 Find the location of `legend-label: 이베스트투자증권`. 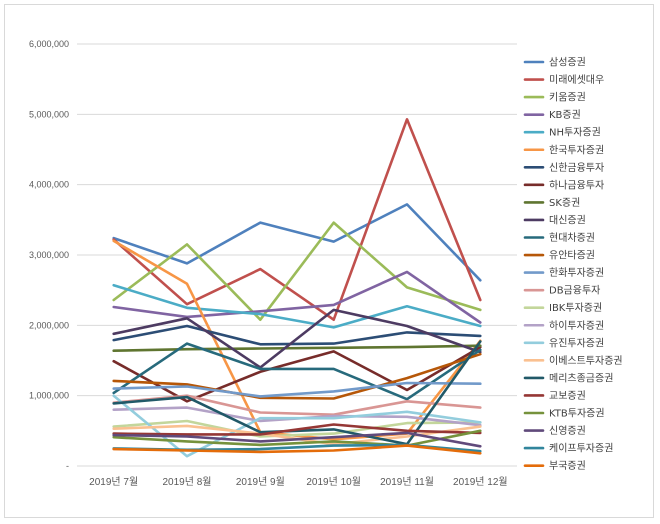

legend-label: 이베스트투자증권 is located at coordinates (586, 361).